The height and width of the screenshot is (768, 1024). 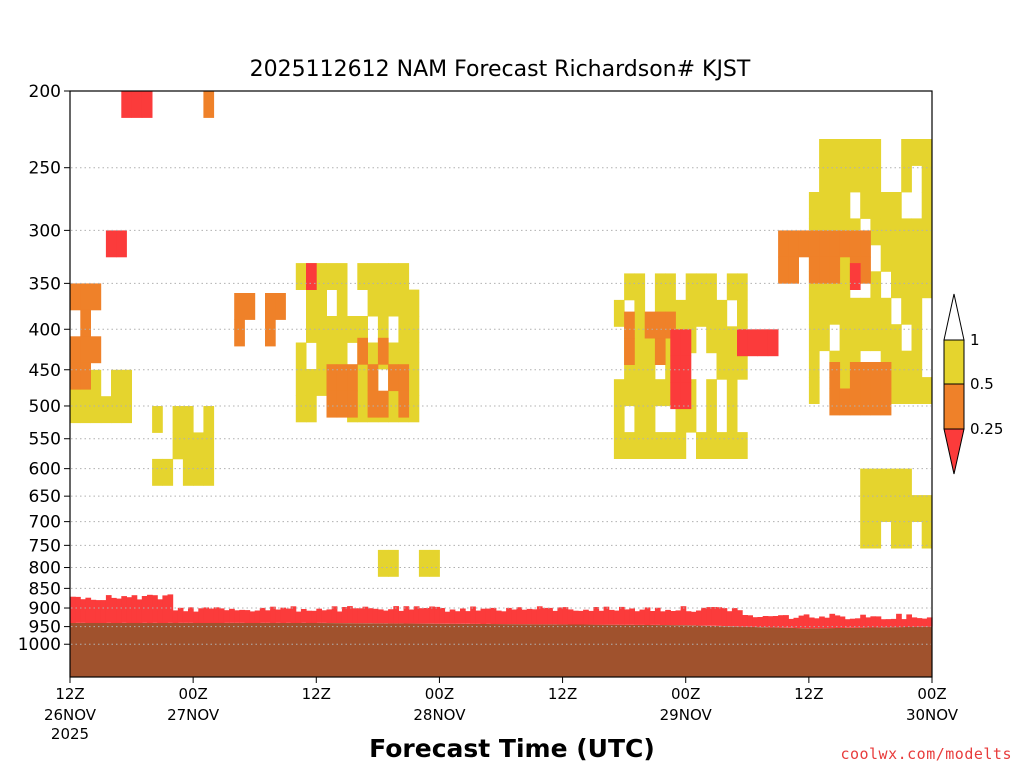 I want to click on credit-text: coolwx.com/modelts, so click(x=926, y=754).